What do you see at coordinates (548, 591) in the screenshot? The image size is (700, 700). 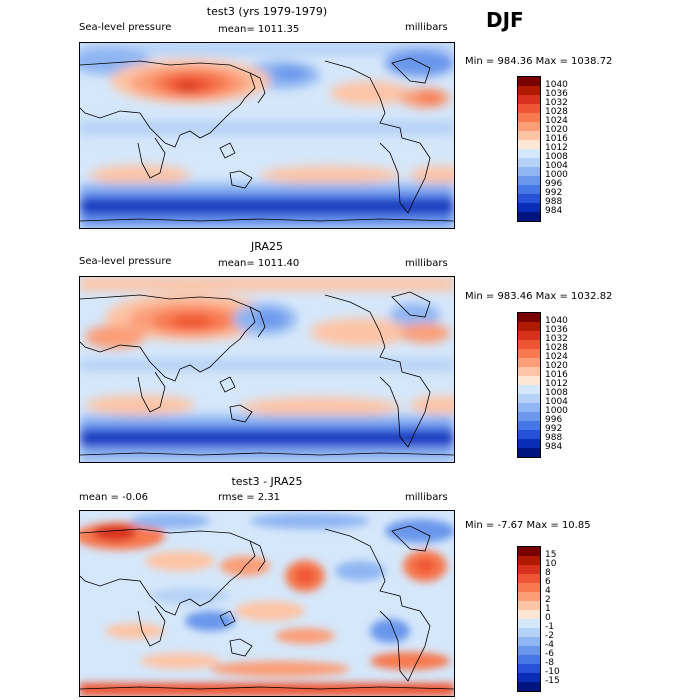 I see `colorbar-tick: 4` at bounding box center [548, 591].